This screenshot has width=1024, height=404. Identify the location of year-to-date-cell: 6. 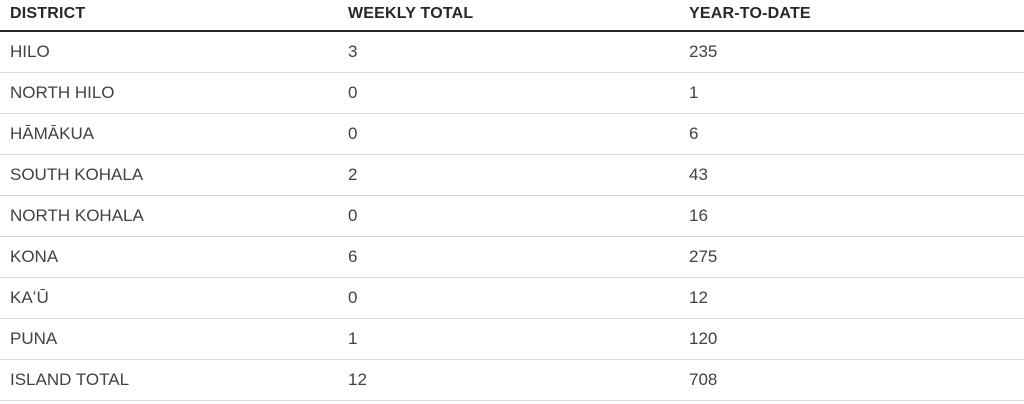
(851, 134).